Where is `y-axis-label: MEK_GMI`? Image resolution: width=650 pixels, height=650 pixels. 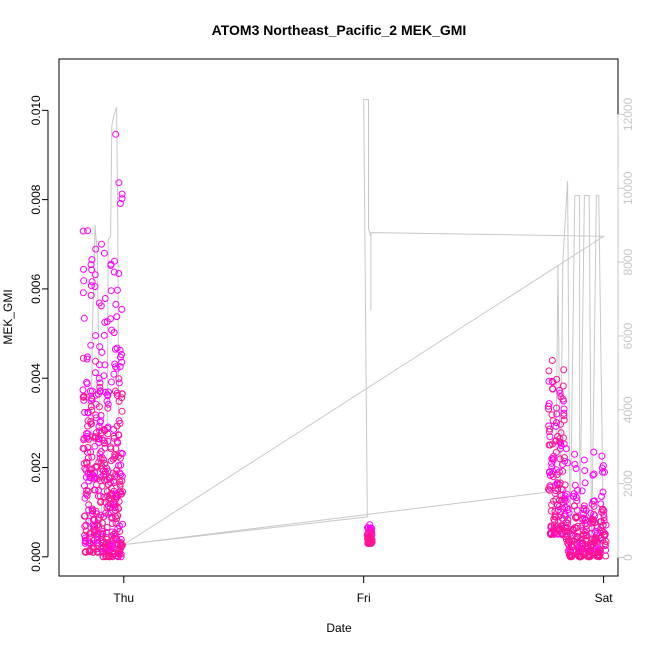
y-axis-label: MEK_GMI is located at coordinates (8, 316).